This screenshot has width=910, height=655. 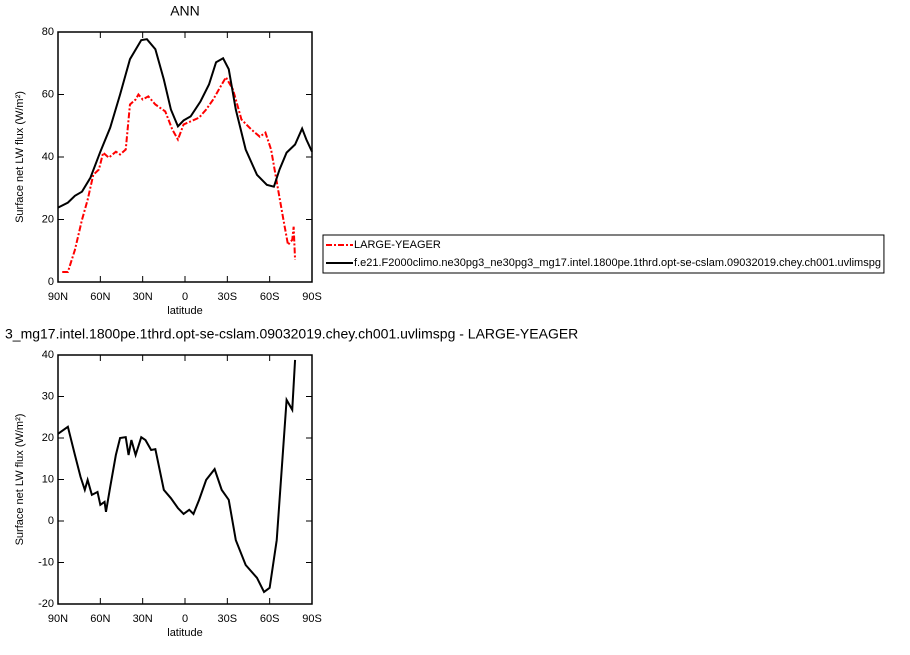 What do you see at coordinates (48, 479) in the screenshot?
I see `y-tick-label: 10` at bounding box center [48, 479].